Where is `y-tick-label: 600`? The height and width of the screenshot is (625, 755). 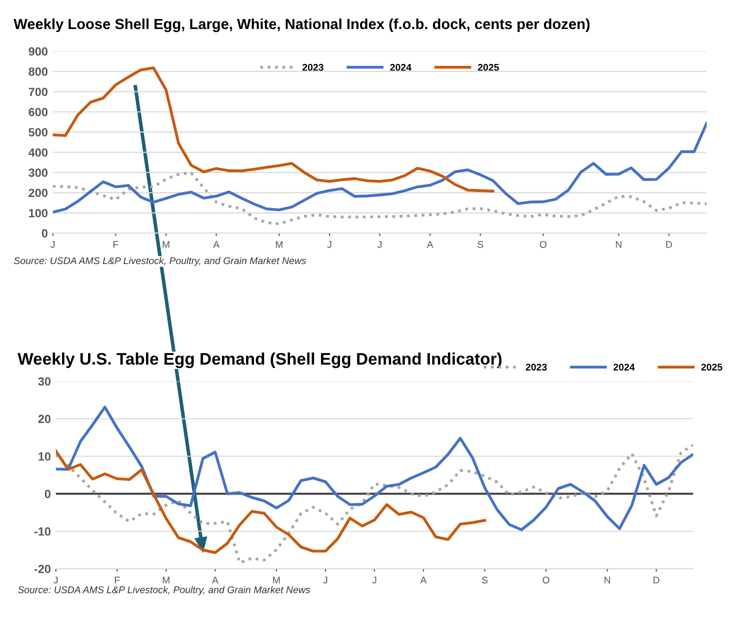
y-tick-label: 600 is located at coordinates (38, 112).